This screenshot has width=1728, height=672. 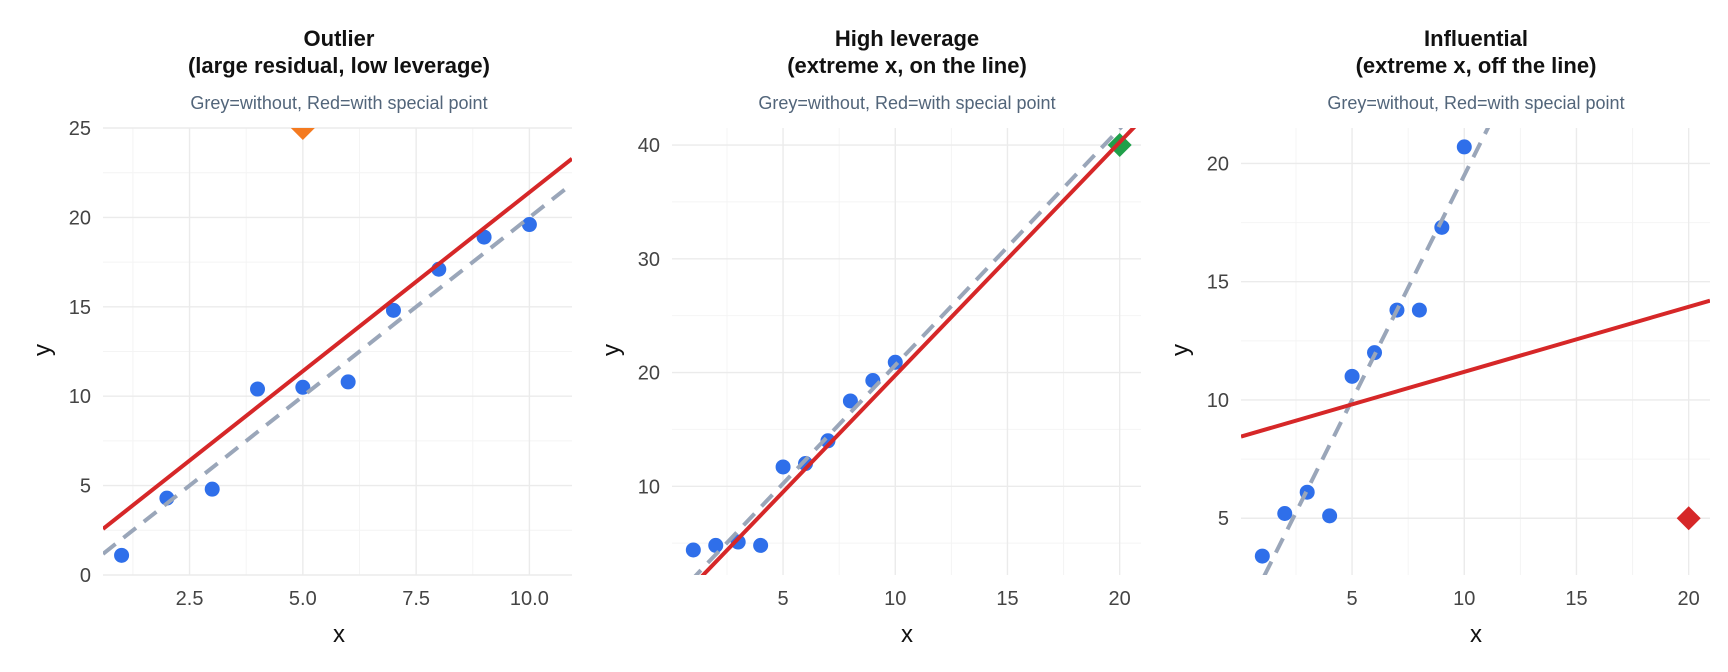 What do you see at coordinates (416, 599) in the screenshot?
I see `x-tick-label: 7.5` at bounding box center [416, 599].